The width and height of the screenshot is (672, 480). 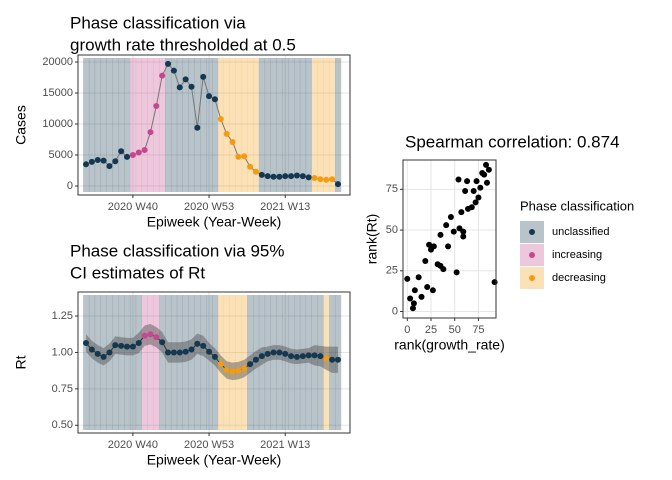 I want to click on x-tick-label: 2020 W53, so click(x=209, y=207).